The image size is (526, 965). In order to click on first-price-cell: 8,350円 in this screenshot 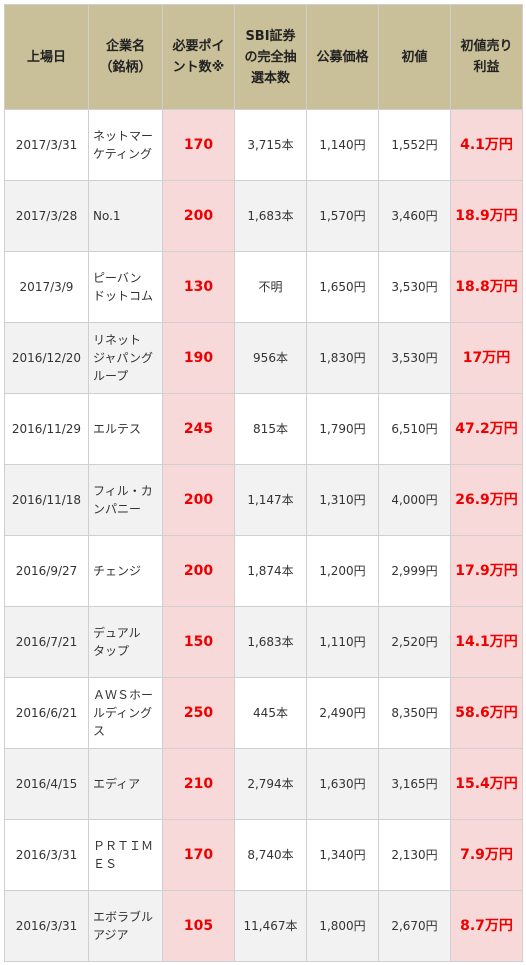, I will do `click(414, 713)`.